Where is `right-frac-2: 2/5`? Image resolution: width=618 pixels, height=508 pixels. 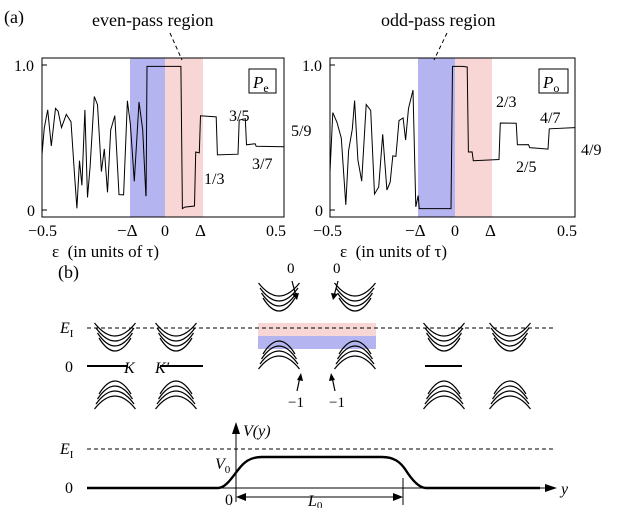
right-frac-2: 2/5 is located at coordinates (526, 167).